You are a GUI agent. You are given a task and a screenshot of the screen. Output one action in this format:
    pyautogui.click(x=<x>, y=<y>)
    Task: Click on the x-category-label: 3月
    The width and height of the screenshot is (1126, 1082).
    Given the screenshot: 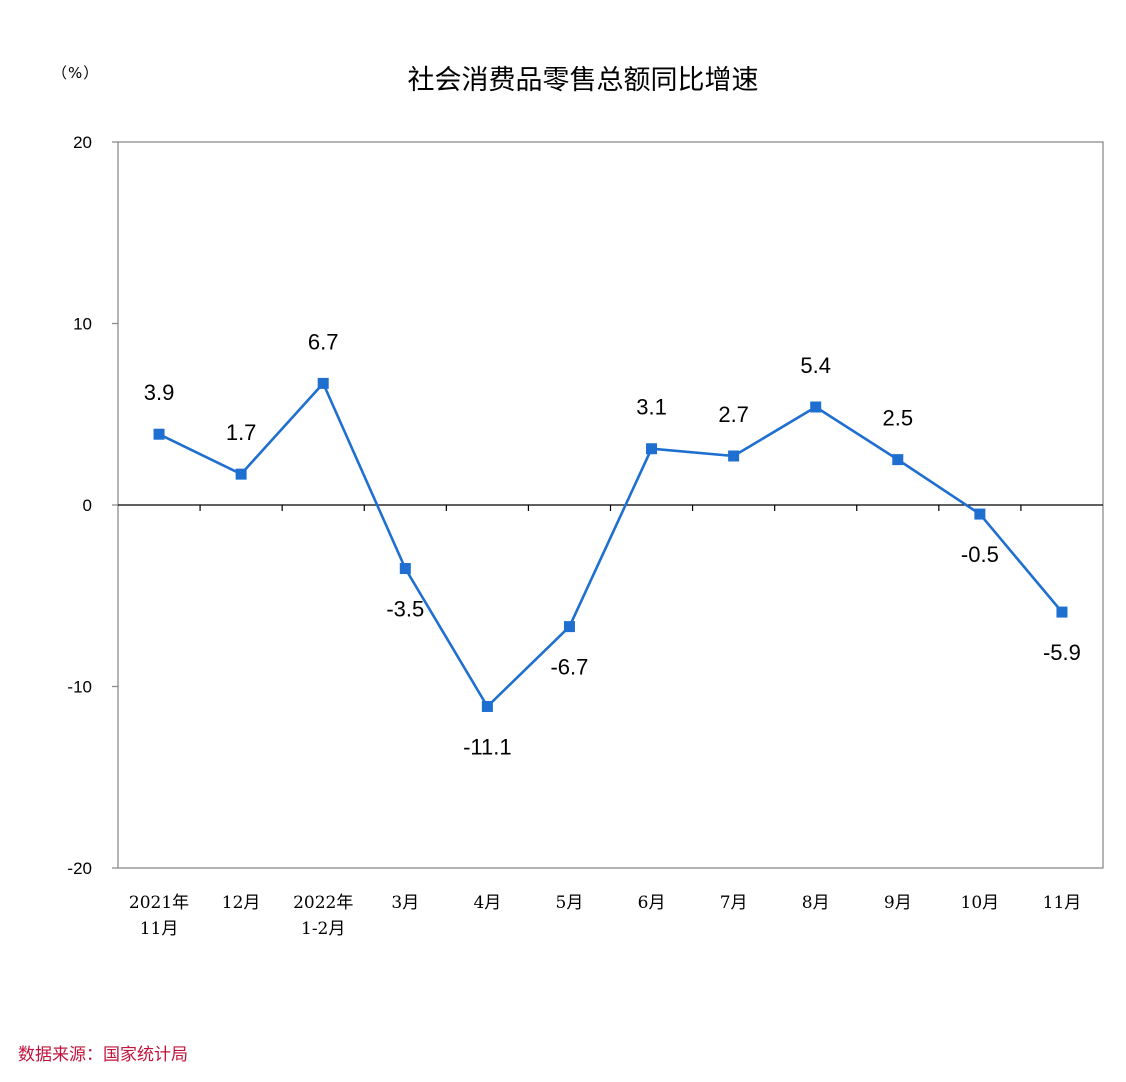 What is the action you would take?
    pyautogui.click(x=405, y=903)
    